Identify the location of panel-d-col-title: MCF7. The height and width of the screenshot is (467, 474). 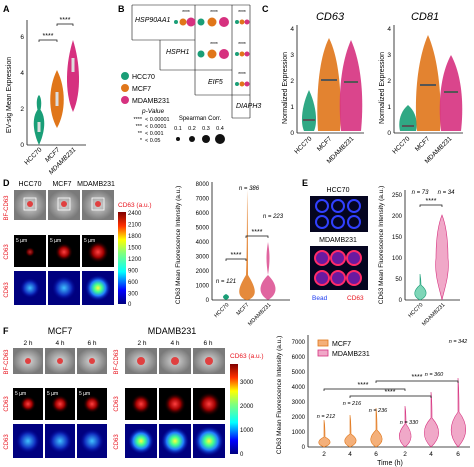
(61, 184).